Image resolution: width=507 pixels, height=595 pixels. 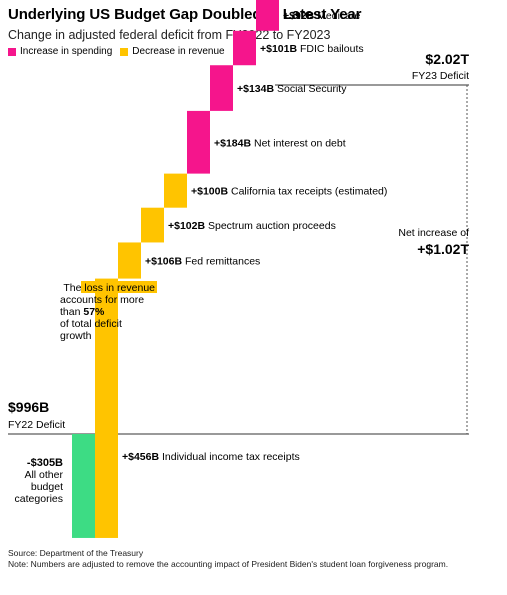 I want to click on step-label: +$106B Fed remittances, so click(x=202, y=262).